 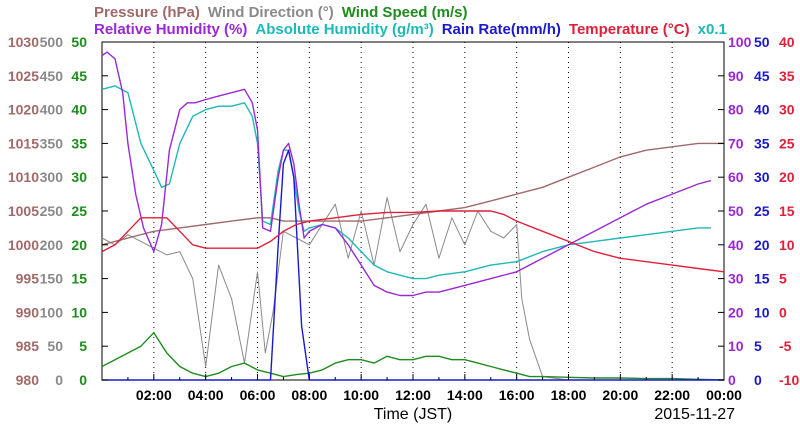 I want to click on y-tick-label-pressure: 990, so click(x=28, y=312).